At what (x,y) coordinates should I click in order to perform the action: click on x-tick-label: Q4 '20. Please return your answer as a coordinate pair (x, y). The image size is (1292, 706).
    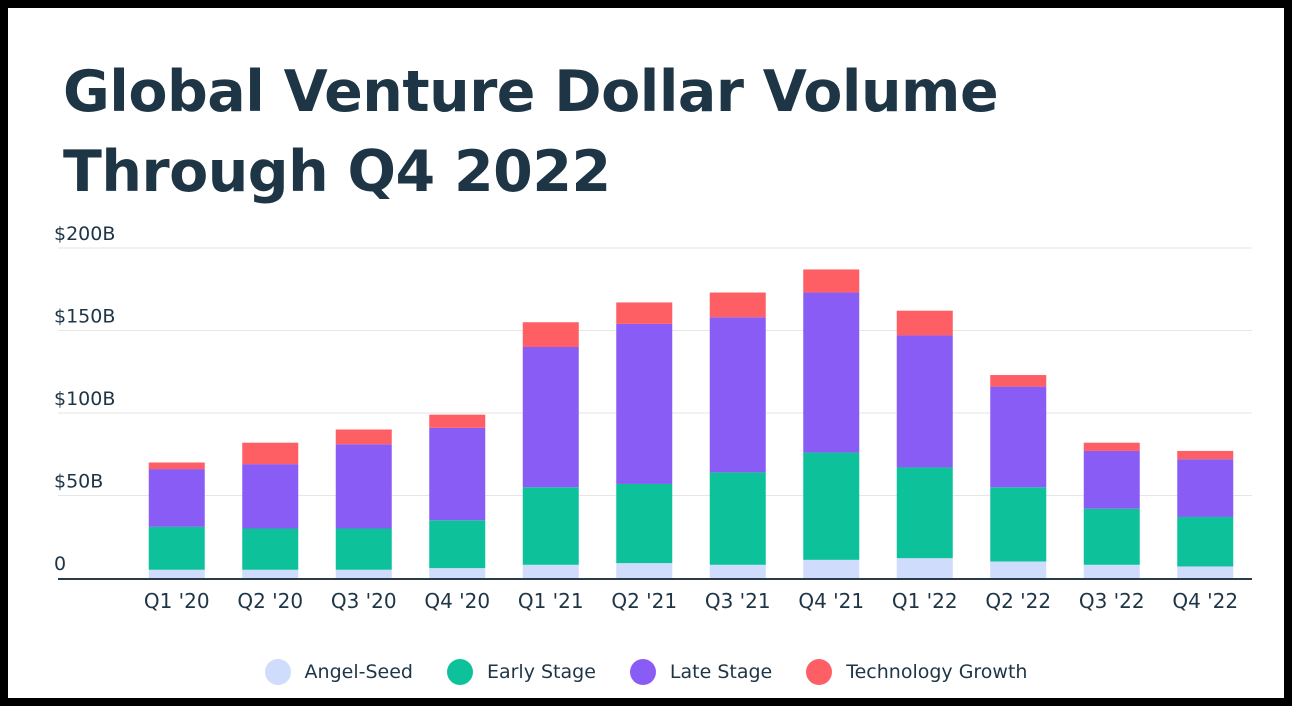
    Looking at the image, I should click on (457, 601).